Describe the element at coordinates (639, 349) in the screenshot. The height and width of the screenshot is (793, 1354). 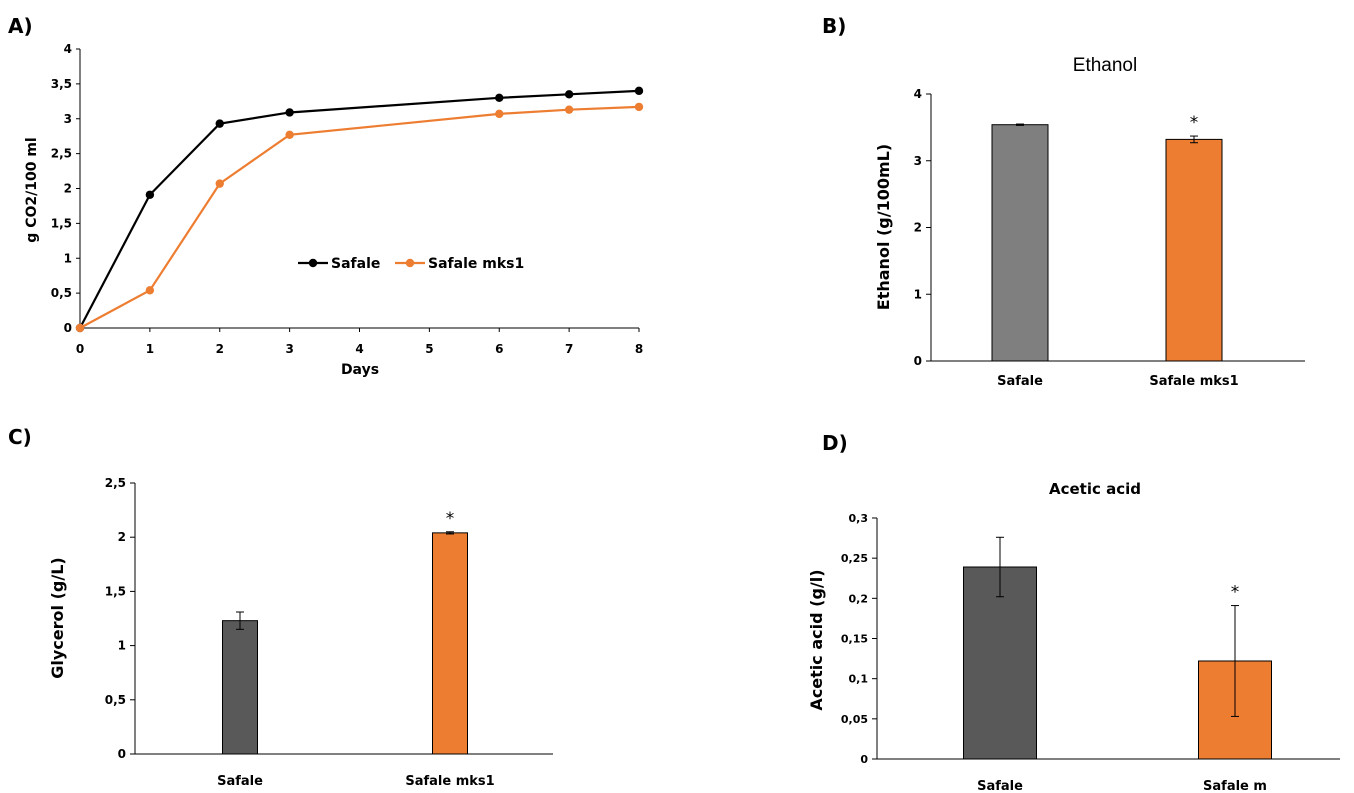
I see `x-tick-label: 8` at that location.